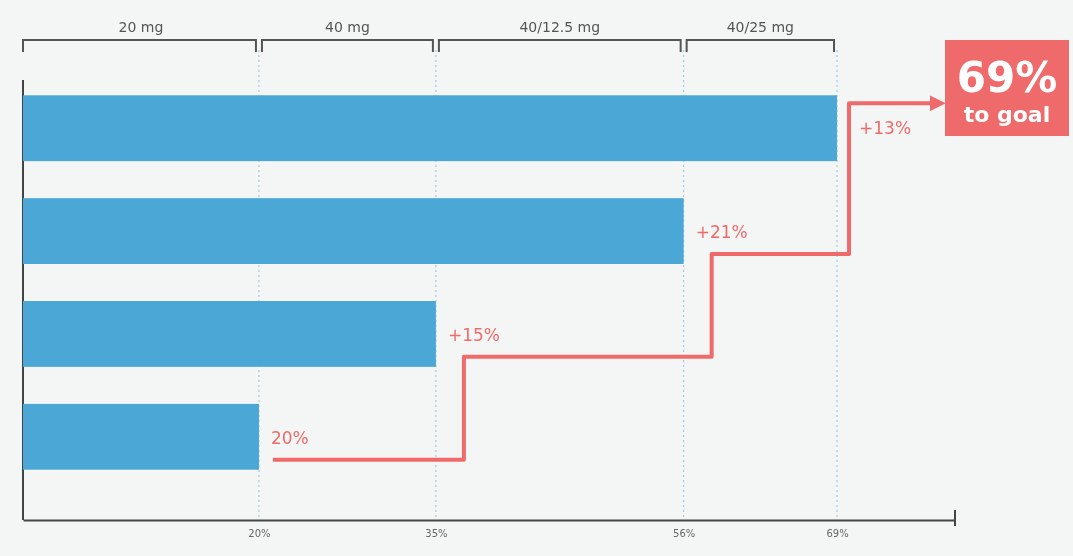 The width and height of the screenshot is (1073, 556). I want to click on x-tick-label: 56%, so click(684, 534).